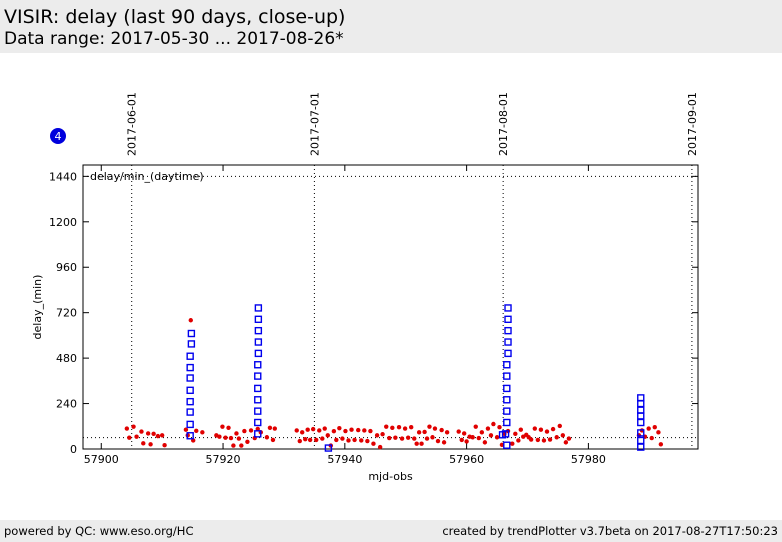  What do you see at coordinates (66, 267) in the screenshot?
I see `y-tick-label: 960` at bounding box center [66, 267].